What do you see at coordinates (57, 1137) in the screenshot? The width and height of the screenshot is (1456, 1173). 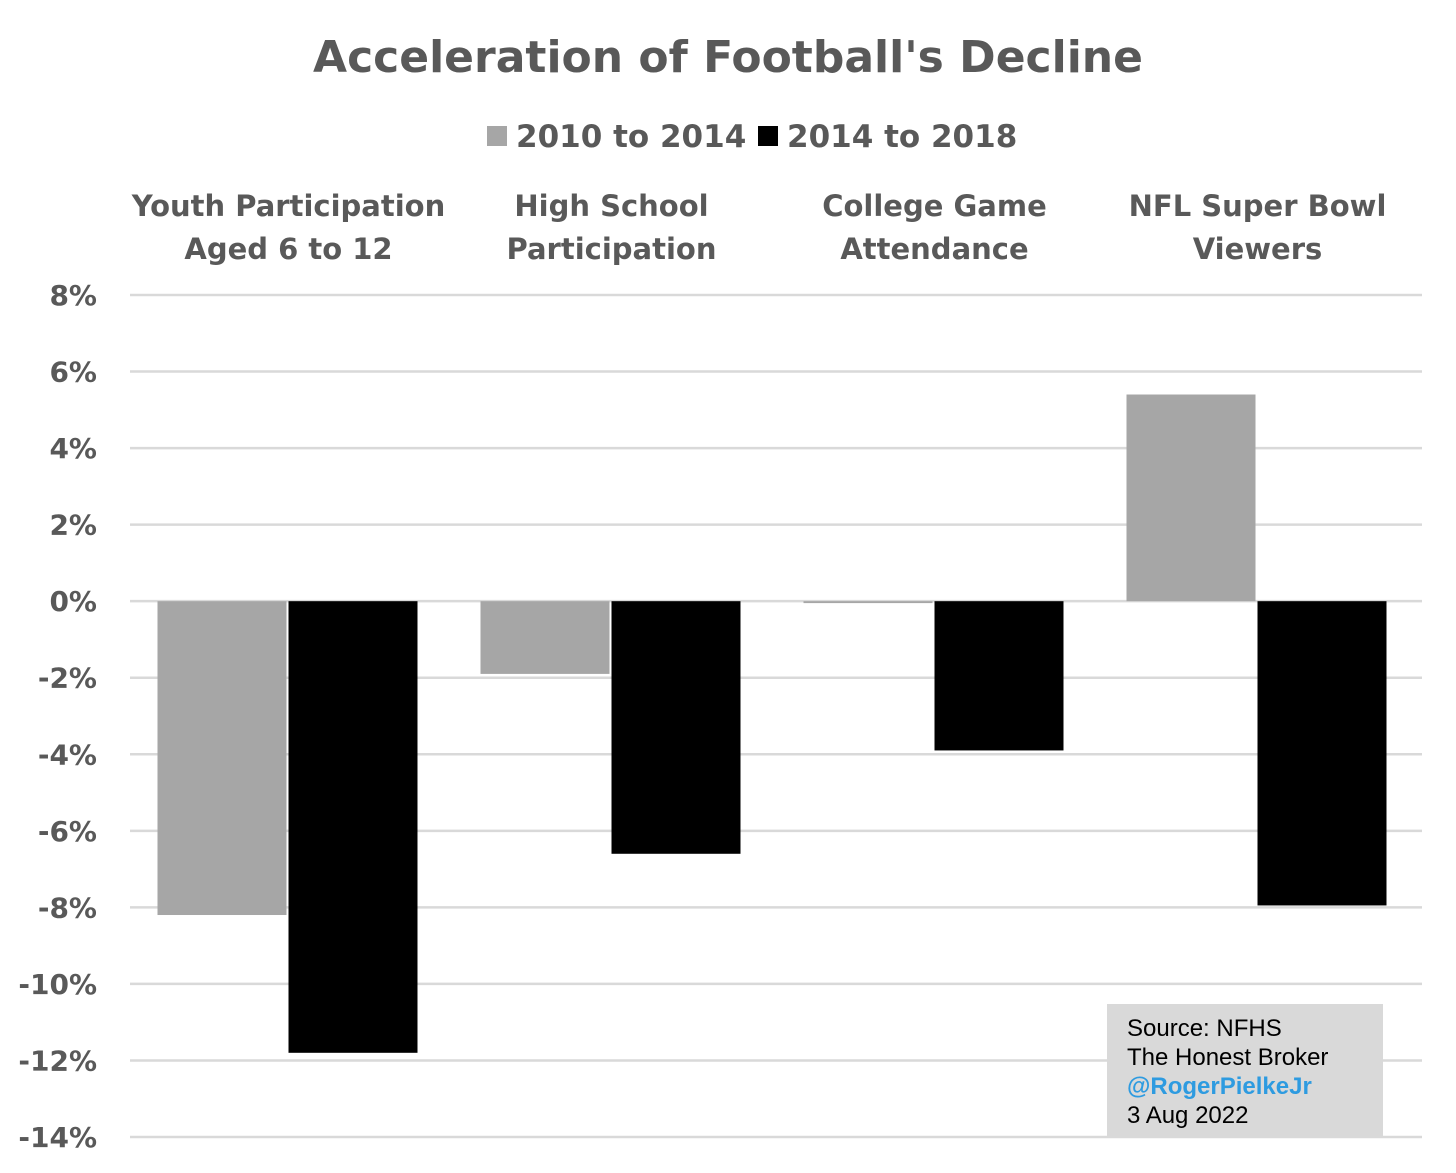 I see `y-tick-label: -14%` at bounding box center [57, 1137].